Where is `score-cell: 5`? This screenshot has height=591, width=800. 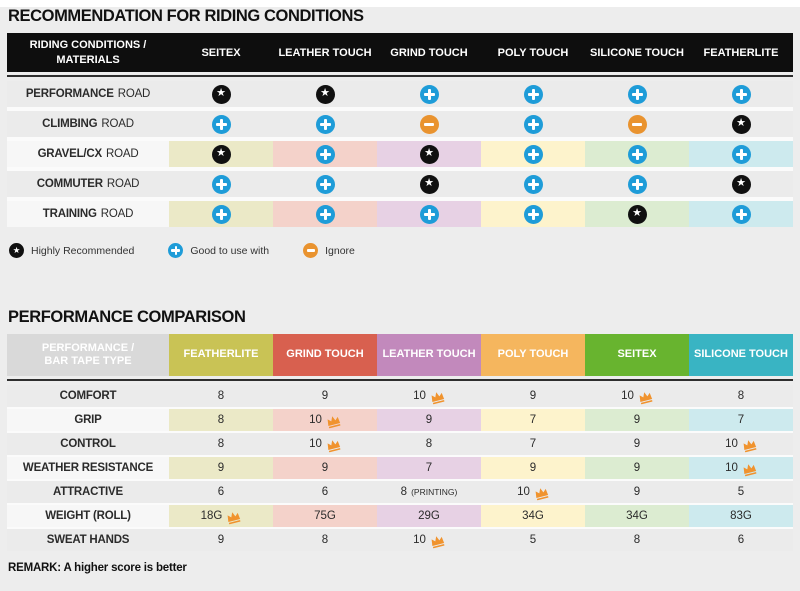
score-cell: 5 is located at coordinates (741, 492).